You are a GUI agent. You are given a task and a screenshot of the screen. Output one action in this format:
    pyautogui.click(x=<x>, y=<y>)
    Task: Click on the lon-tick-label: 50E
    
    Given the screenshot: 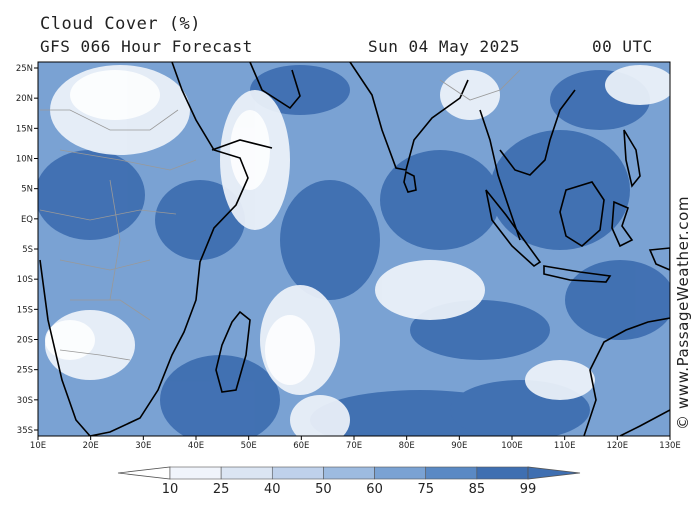 What is the action you would take?
    pyautogui.click(x=249, y=446)
    